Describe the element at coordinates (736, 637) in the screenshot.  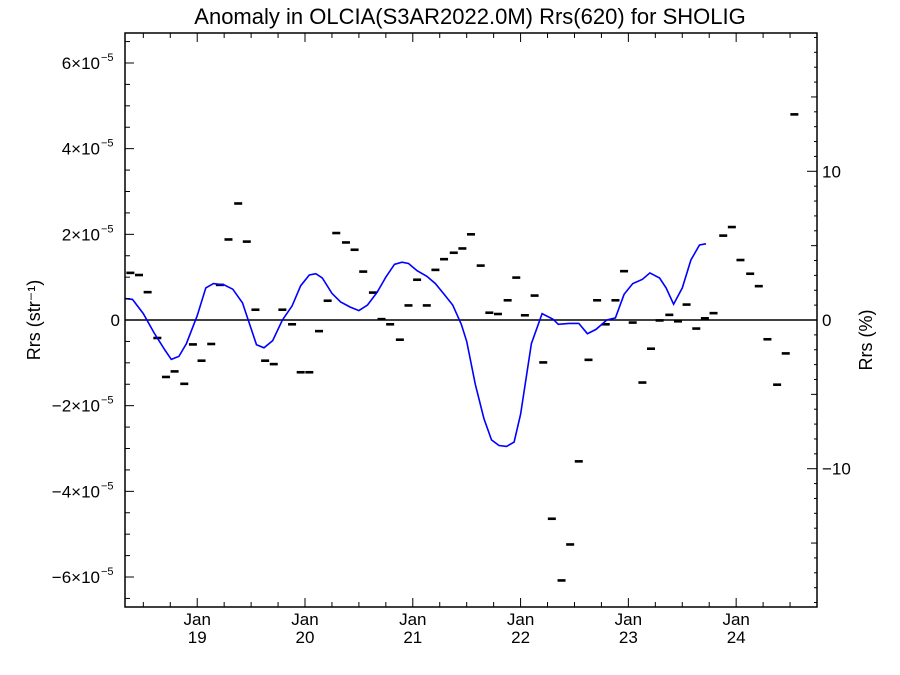
I see `x-tick-label-year: 24` at that location.